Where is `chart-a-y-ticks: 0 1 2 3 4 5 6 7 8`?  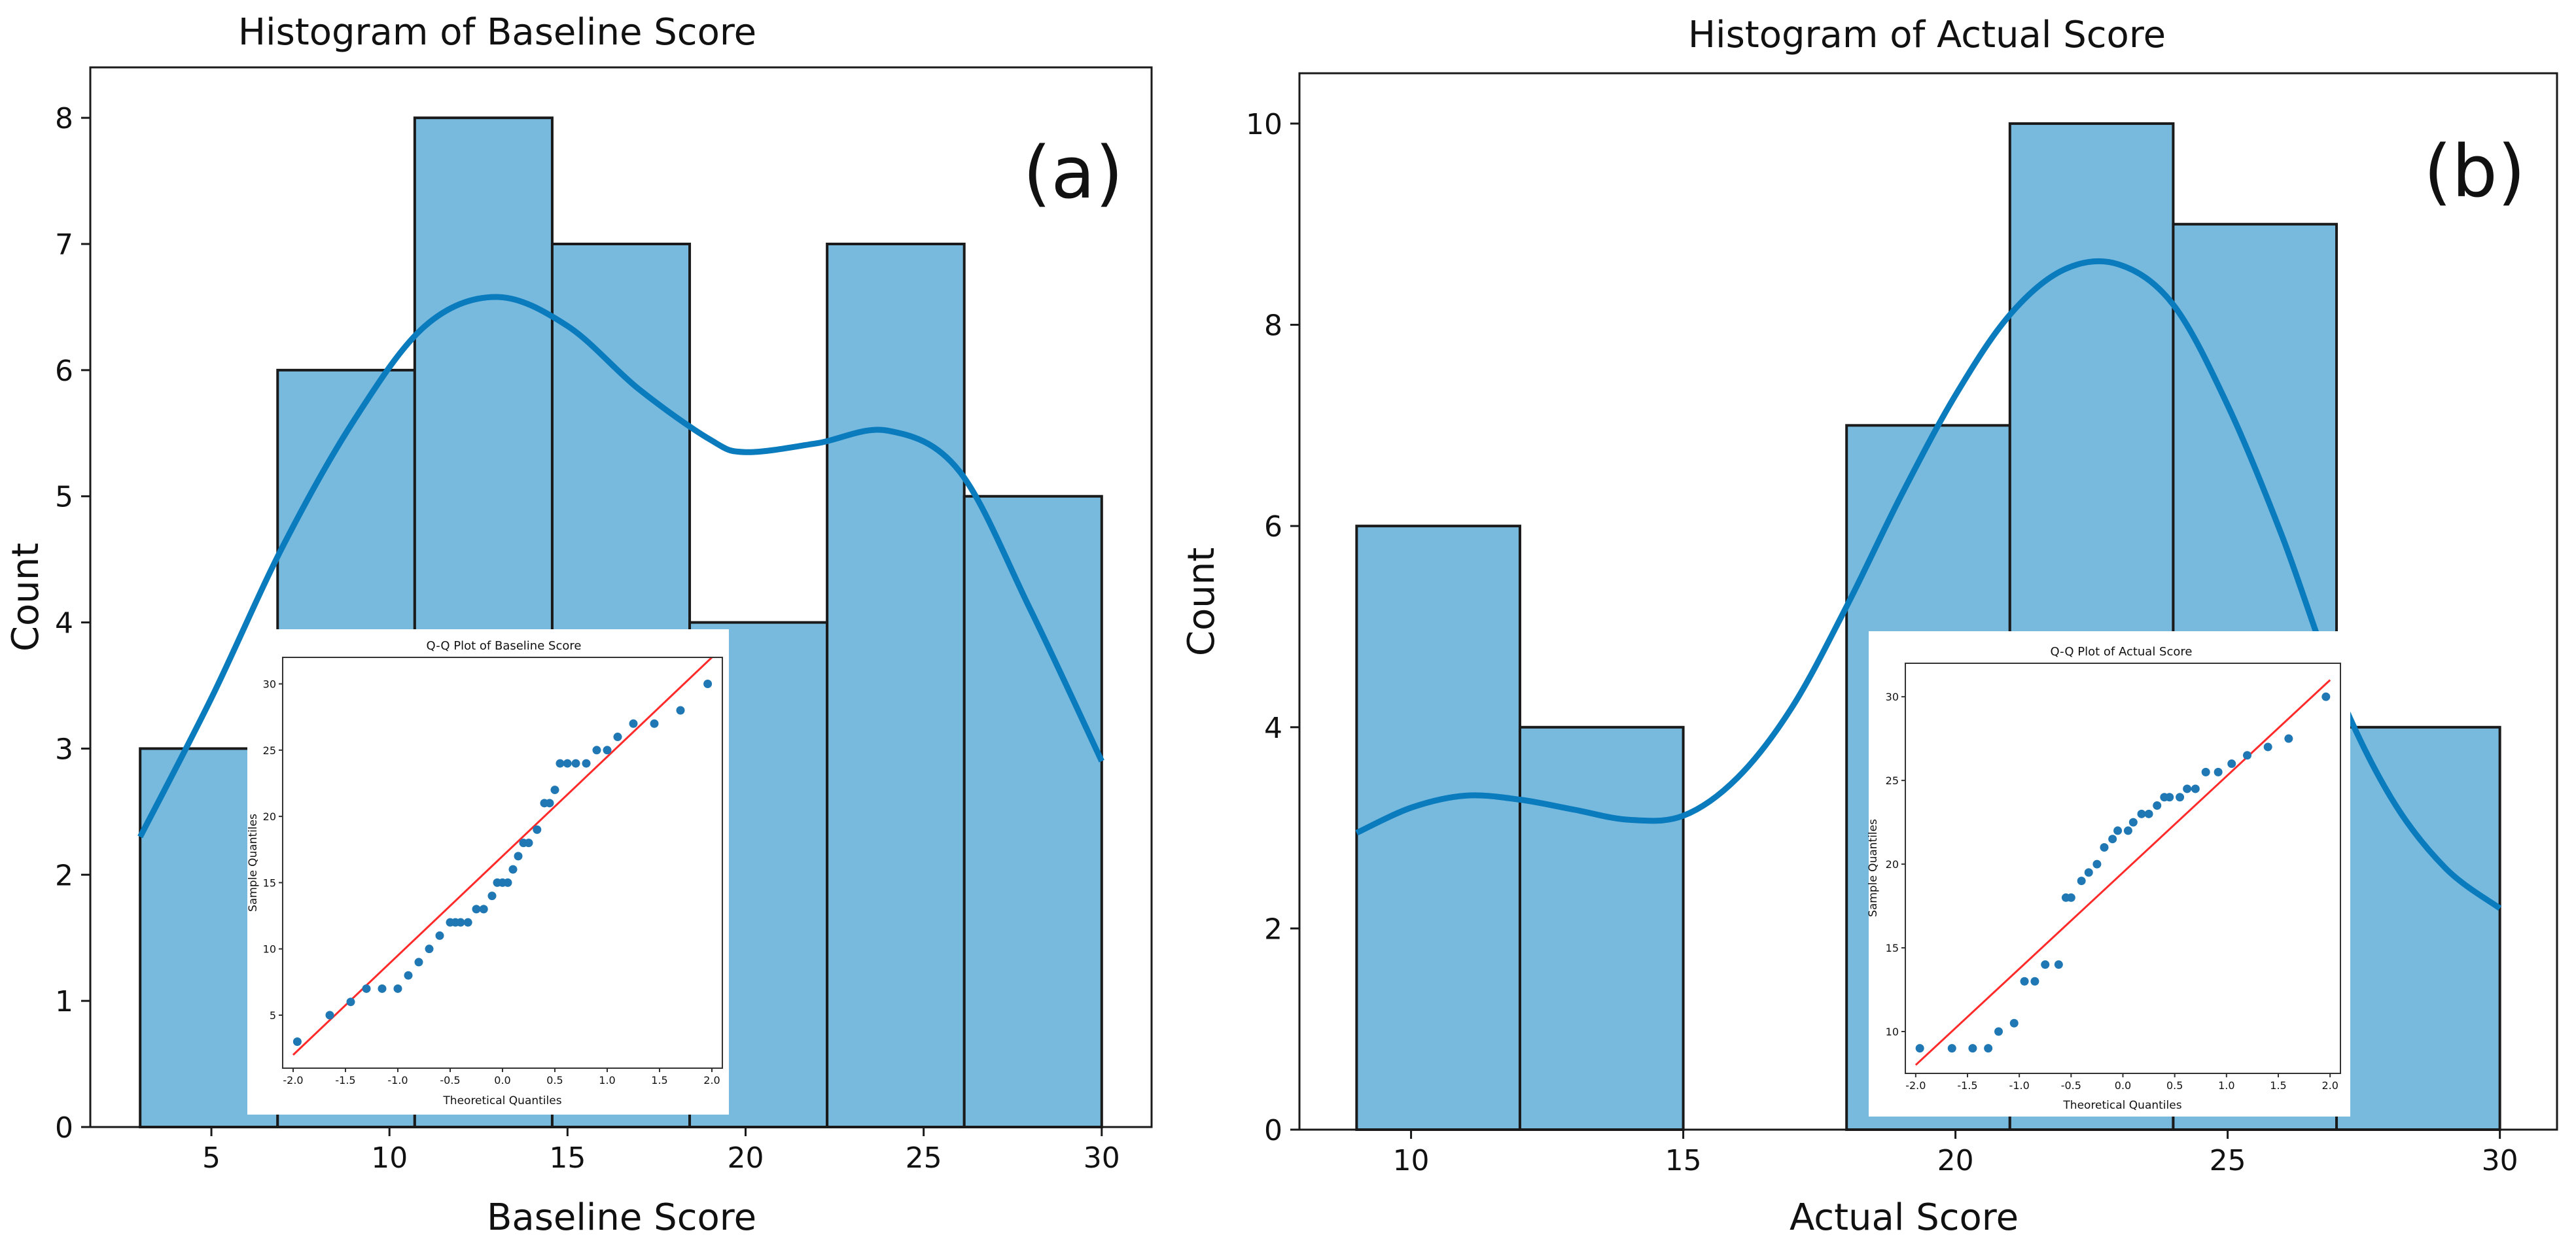 chart-a-y-ticks: 0 1 2 3 4 5 6 7 8 is located at coordinates (72, 623).